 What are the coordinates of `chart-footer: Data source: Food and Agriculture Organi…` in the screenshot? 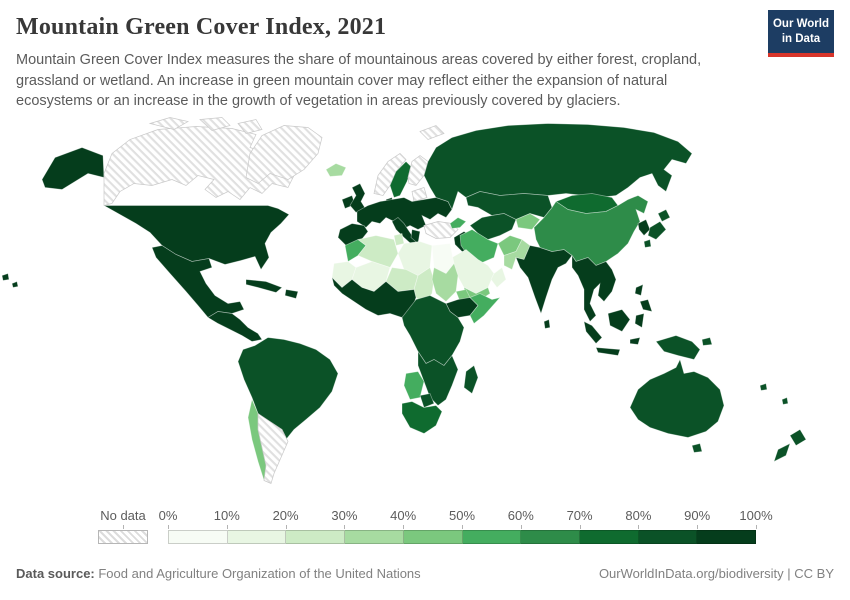 It's located at (425, 573).